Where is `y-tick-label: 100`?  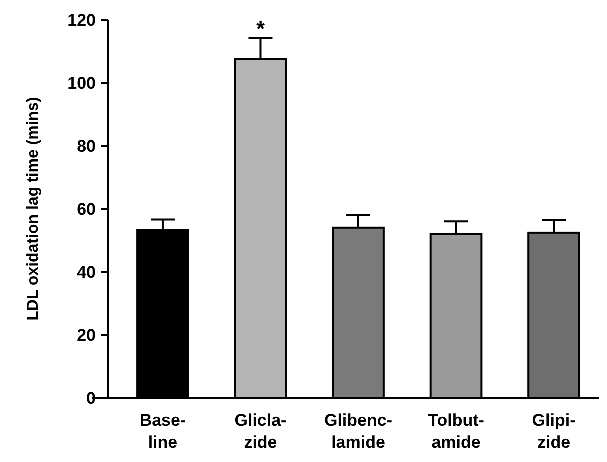
y-tick-label: 100 is located at coordinates (82, 83).